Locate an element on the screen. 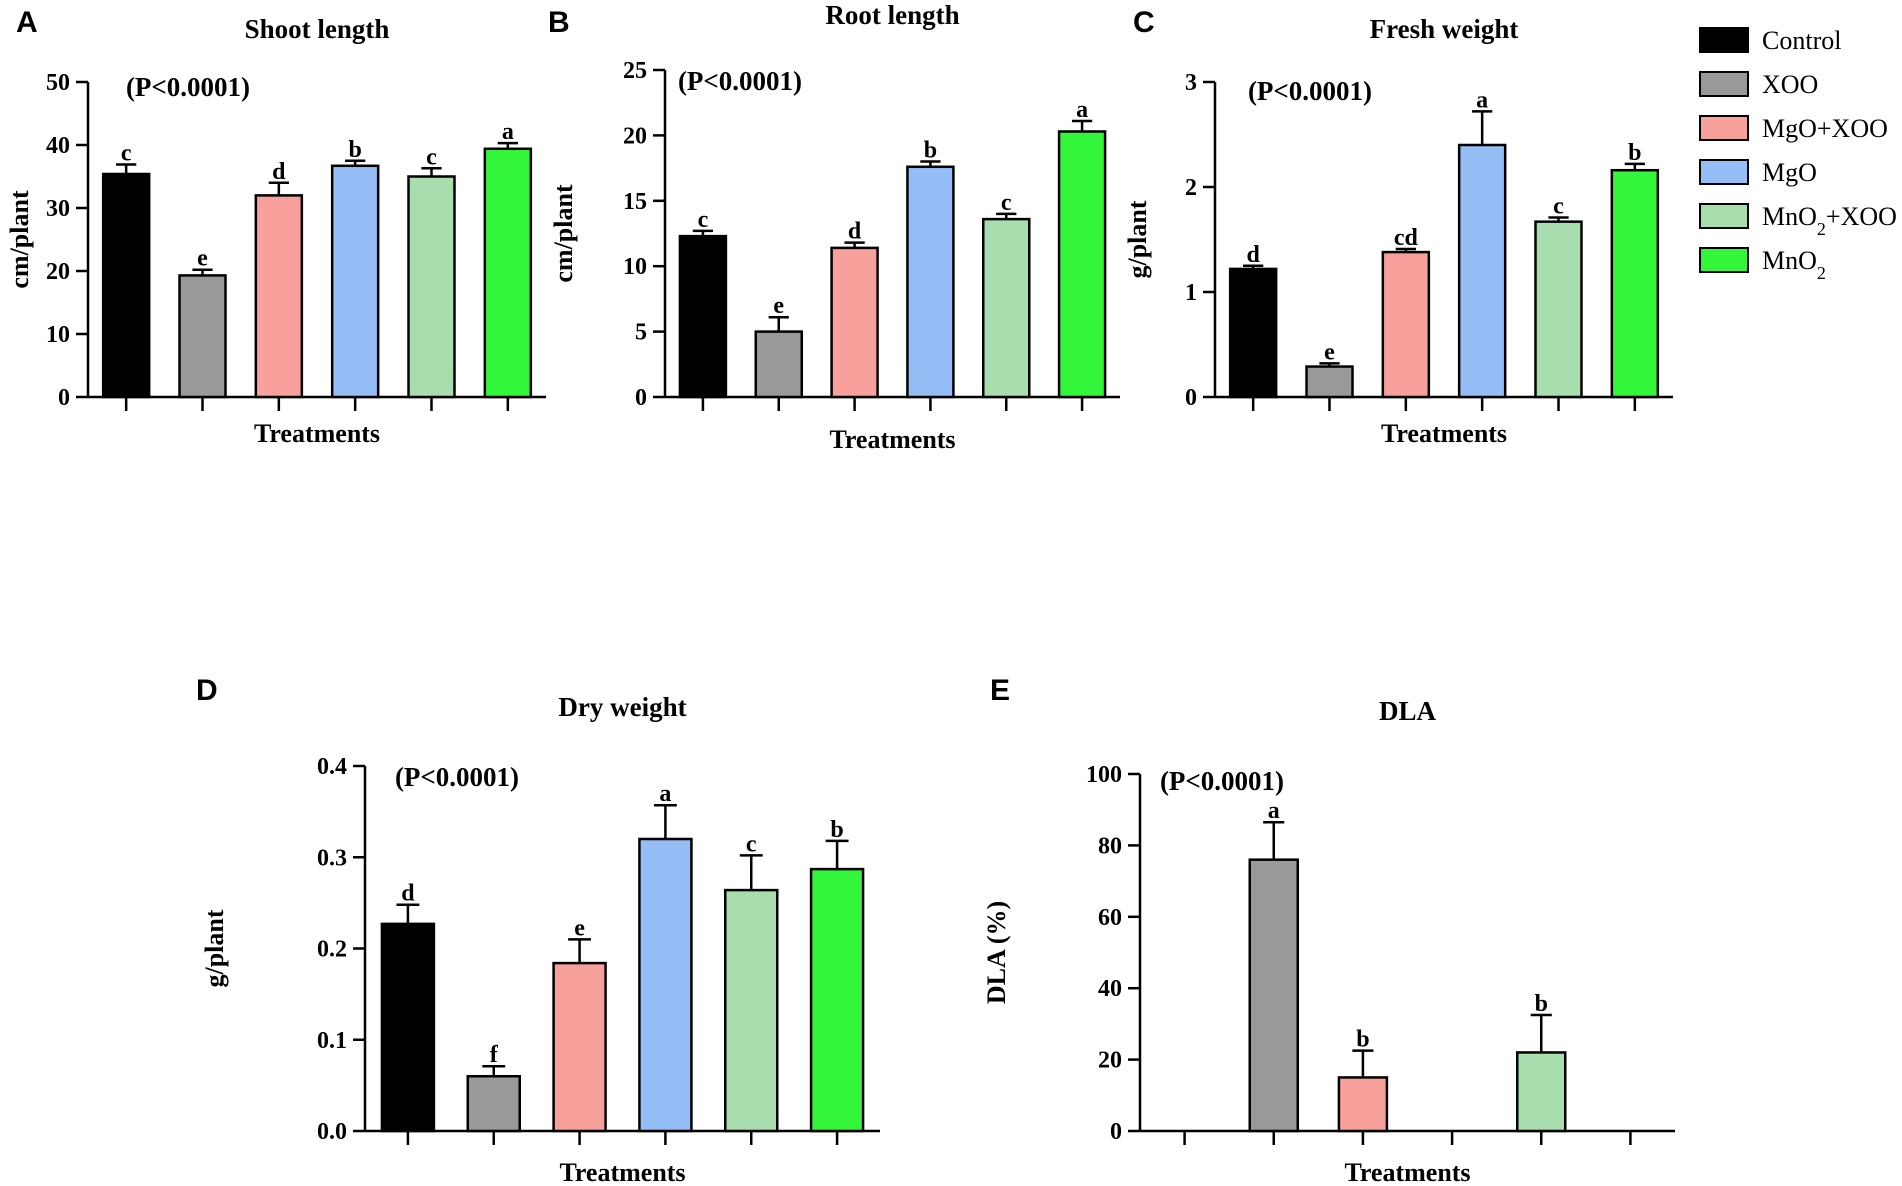 This screenshot has width=1902, height=1186. panel-e-y-tick-label: 80 is located at coordinates (1110, 846).